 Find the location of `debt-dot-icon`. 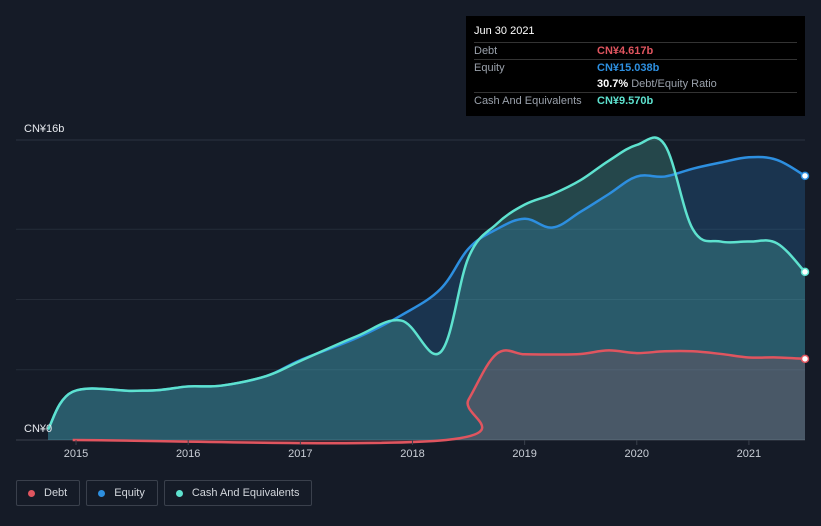

debt-dot-icon is located at coordinates (31, 493).